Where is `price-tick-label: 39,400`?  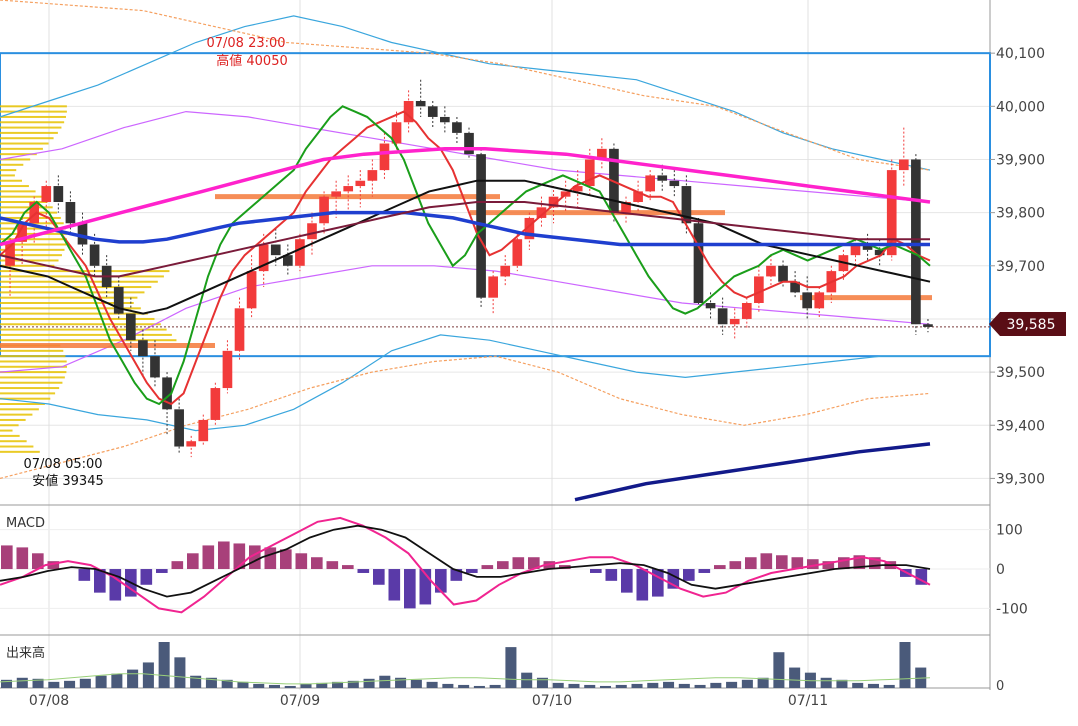 price-tick-label: 39,400 is located at coordinates (1020, 426).